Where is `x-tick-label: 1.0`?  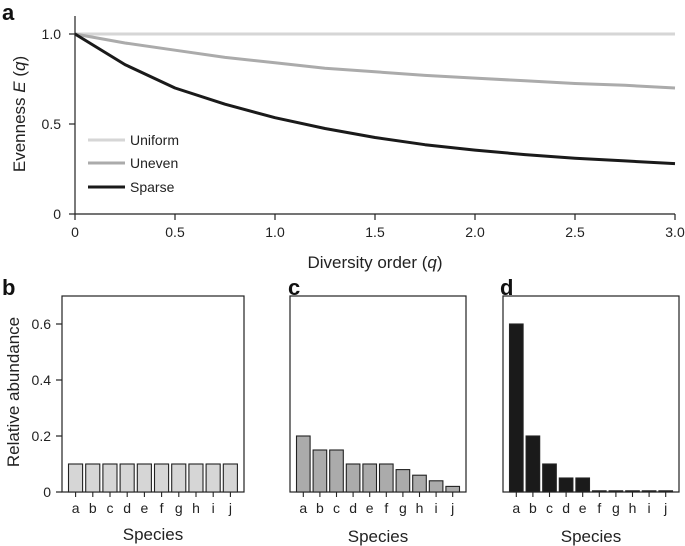
x-tick-label: 1.0 is located at coordinates (275, 232).